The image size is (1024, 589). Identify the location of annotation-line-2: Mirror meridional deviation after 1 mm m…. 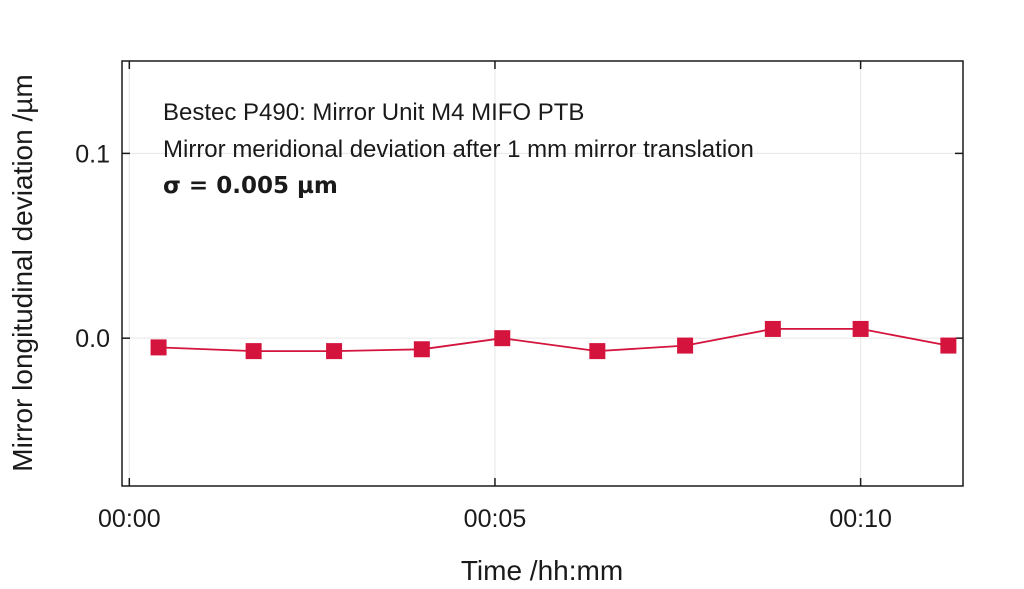
(458, 149).